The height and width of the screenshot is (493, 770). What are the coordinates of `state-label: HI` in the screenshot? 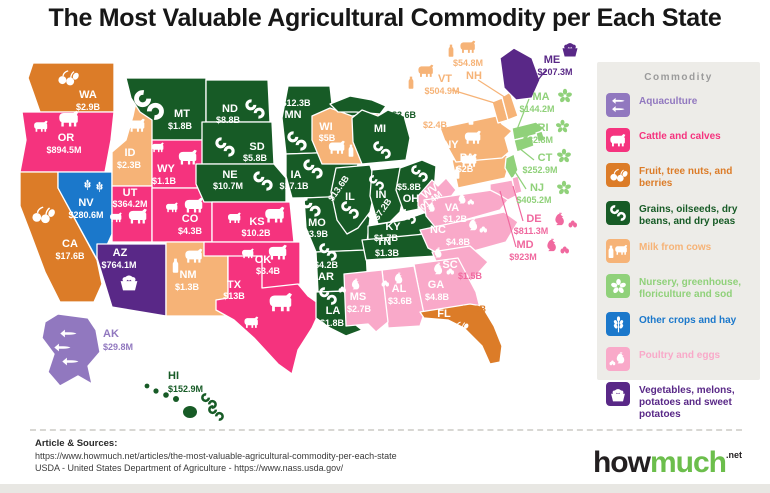 It's located at (173, 376).